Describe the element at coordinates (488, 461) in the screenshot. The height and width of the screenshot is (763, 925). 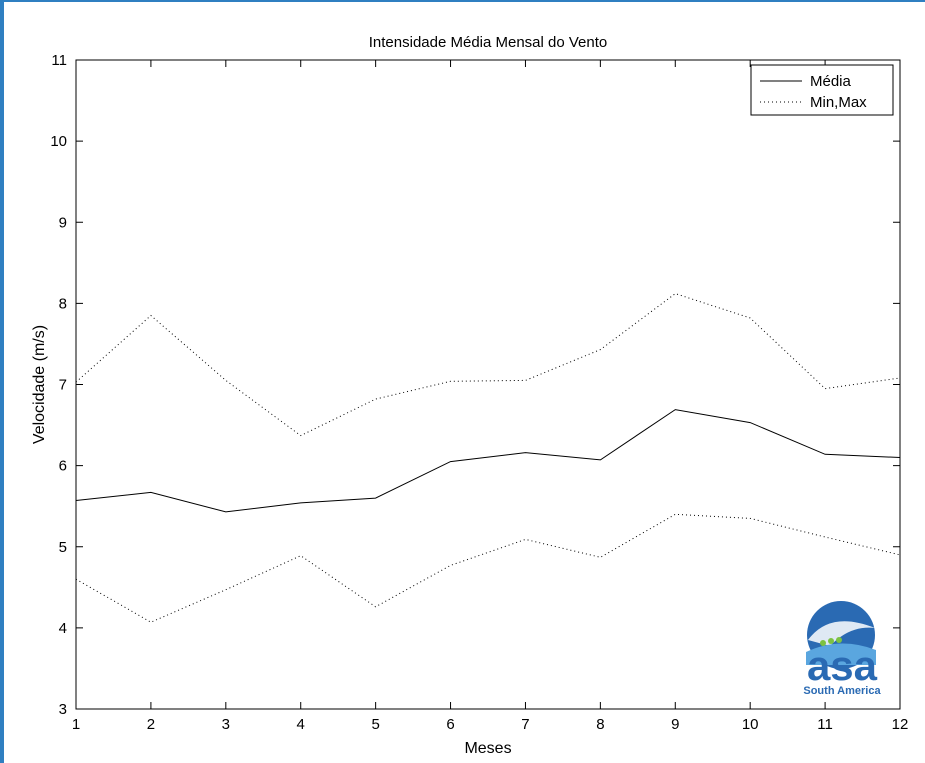
I see `series-line-media` at that location.